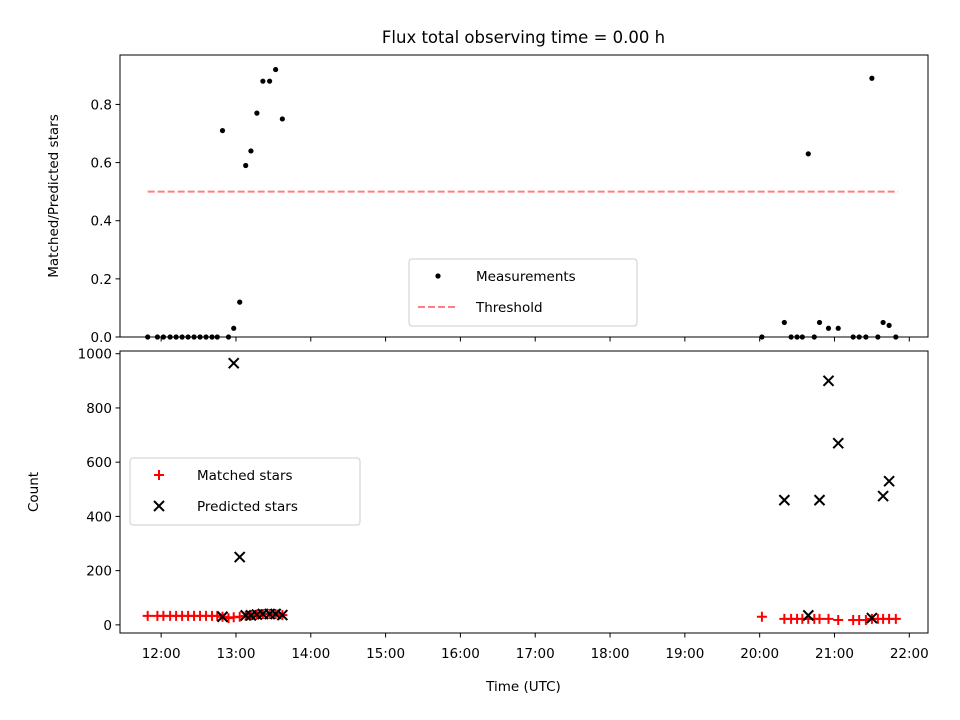 The image size is (960, 720). Describe the element at coordinates (101, 164) in the screenshot. I see `y-tick-label: 0.6` at that location.